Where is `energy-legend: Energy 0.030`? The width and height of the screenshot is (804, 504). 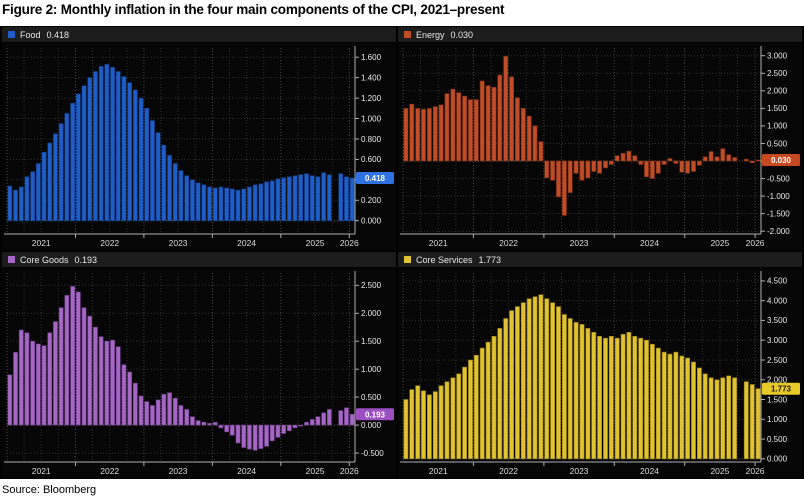 energy-legend: Energy 0.030 is located at coordinates (600, 35).